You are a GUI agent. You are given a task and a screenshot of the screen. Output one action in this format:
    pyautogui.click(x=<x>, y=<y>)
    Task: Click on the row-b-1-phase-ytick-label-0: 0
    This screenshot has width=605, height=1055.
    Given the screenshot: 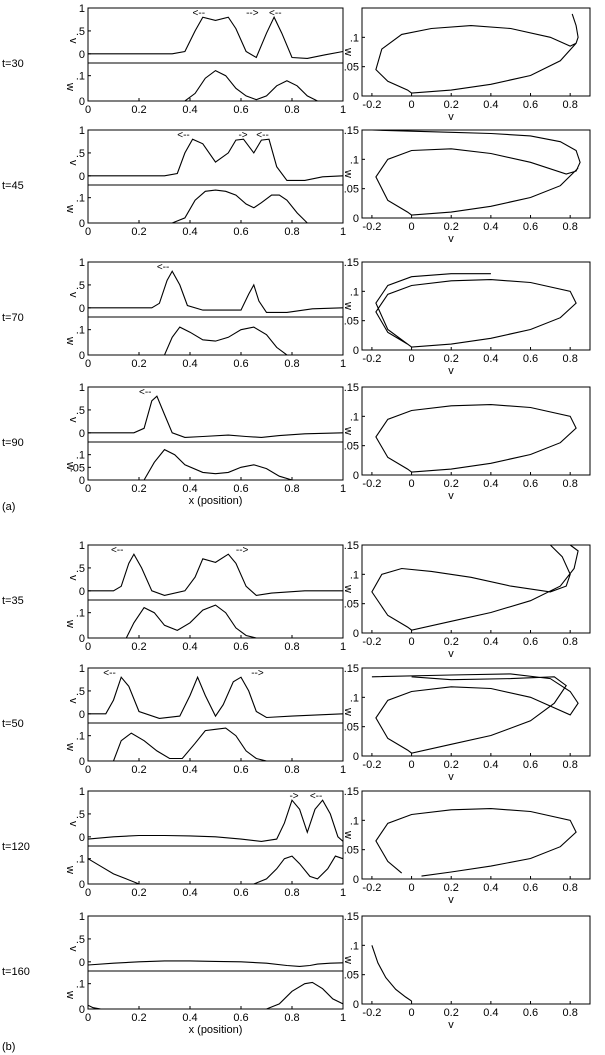 What is the action you would take?
    pyautogui.click(x=356, y=757)
    